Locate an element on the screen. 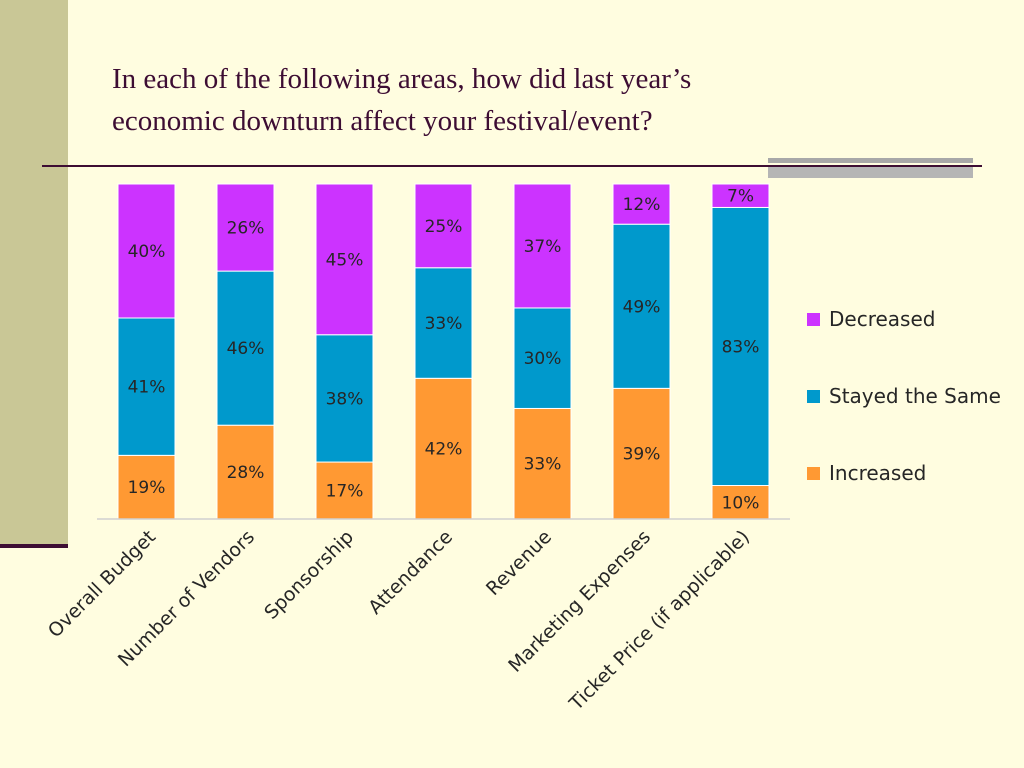 This screenshot has height=768, width=1024. bar-segment-overall-budget-increased is located at coordinates (146, 487).